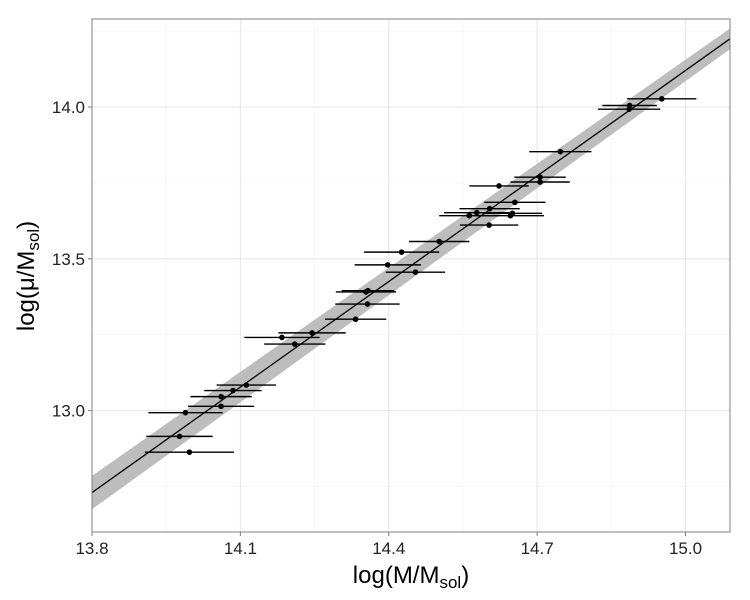 The width and height of the screenshot is (750, 600). I want to click on x-axis-title-end: ), so click(465, 575).